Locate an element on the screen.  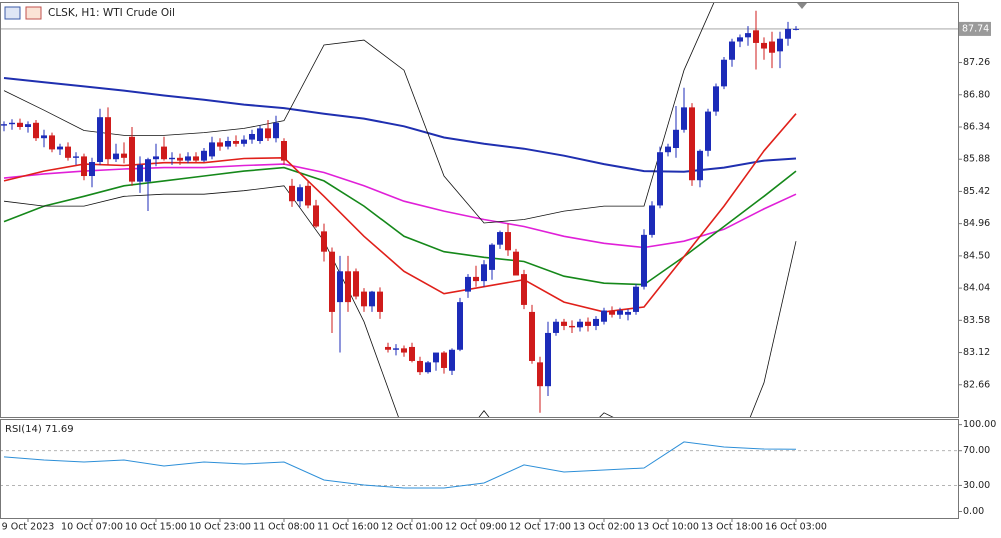
shift-marker is located at coordinates (802, 6).